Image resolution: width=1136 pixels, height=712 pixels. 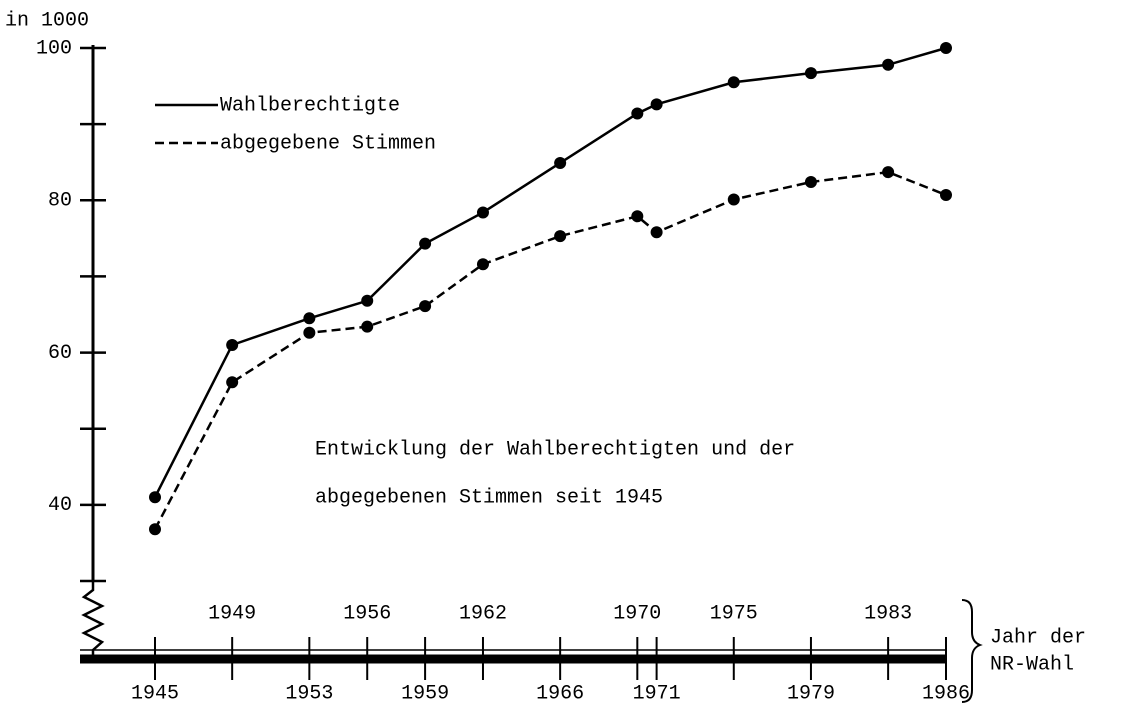 What do you see at coordinates (47, 20) in the screenshot?
I see `y-axis-label: in 1000` at bounding box center [47, 20].